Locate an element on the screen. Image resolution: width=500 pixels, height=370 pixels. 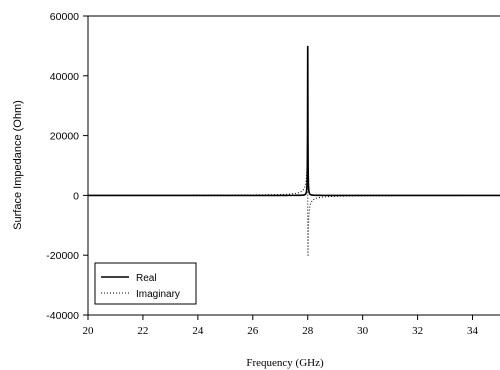
x-tick-label: 26 is located at coordinates (253, 331).